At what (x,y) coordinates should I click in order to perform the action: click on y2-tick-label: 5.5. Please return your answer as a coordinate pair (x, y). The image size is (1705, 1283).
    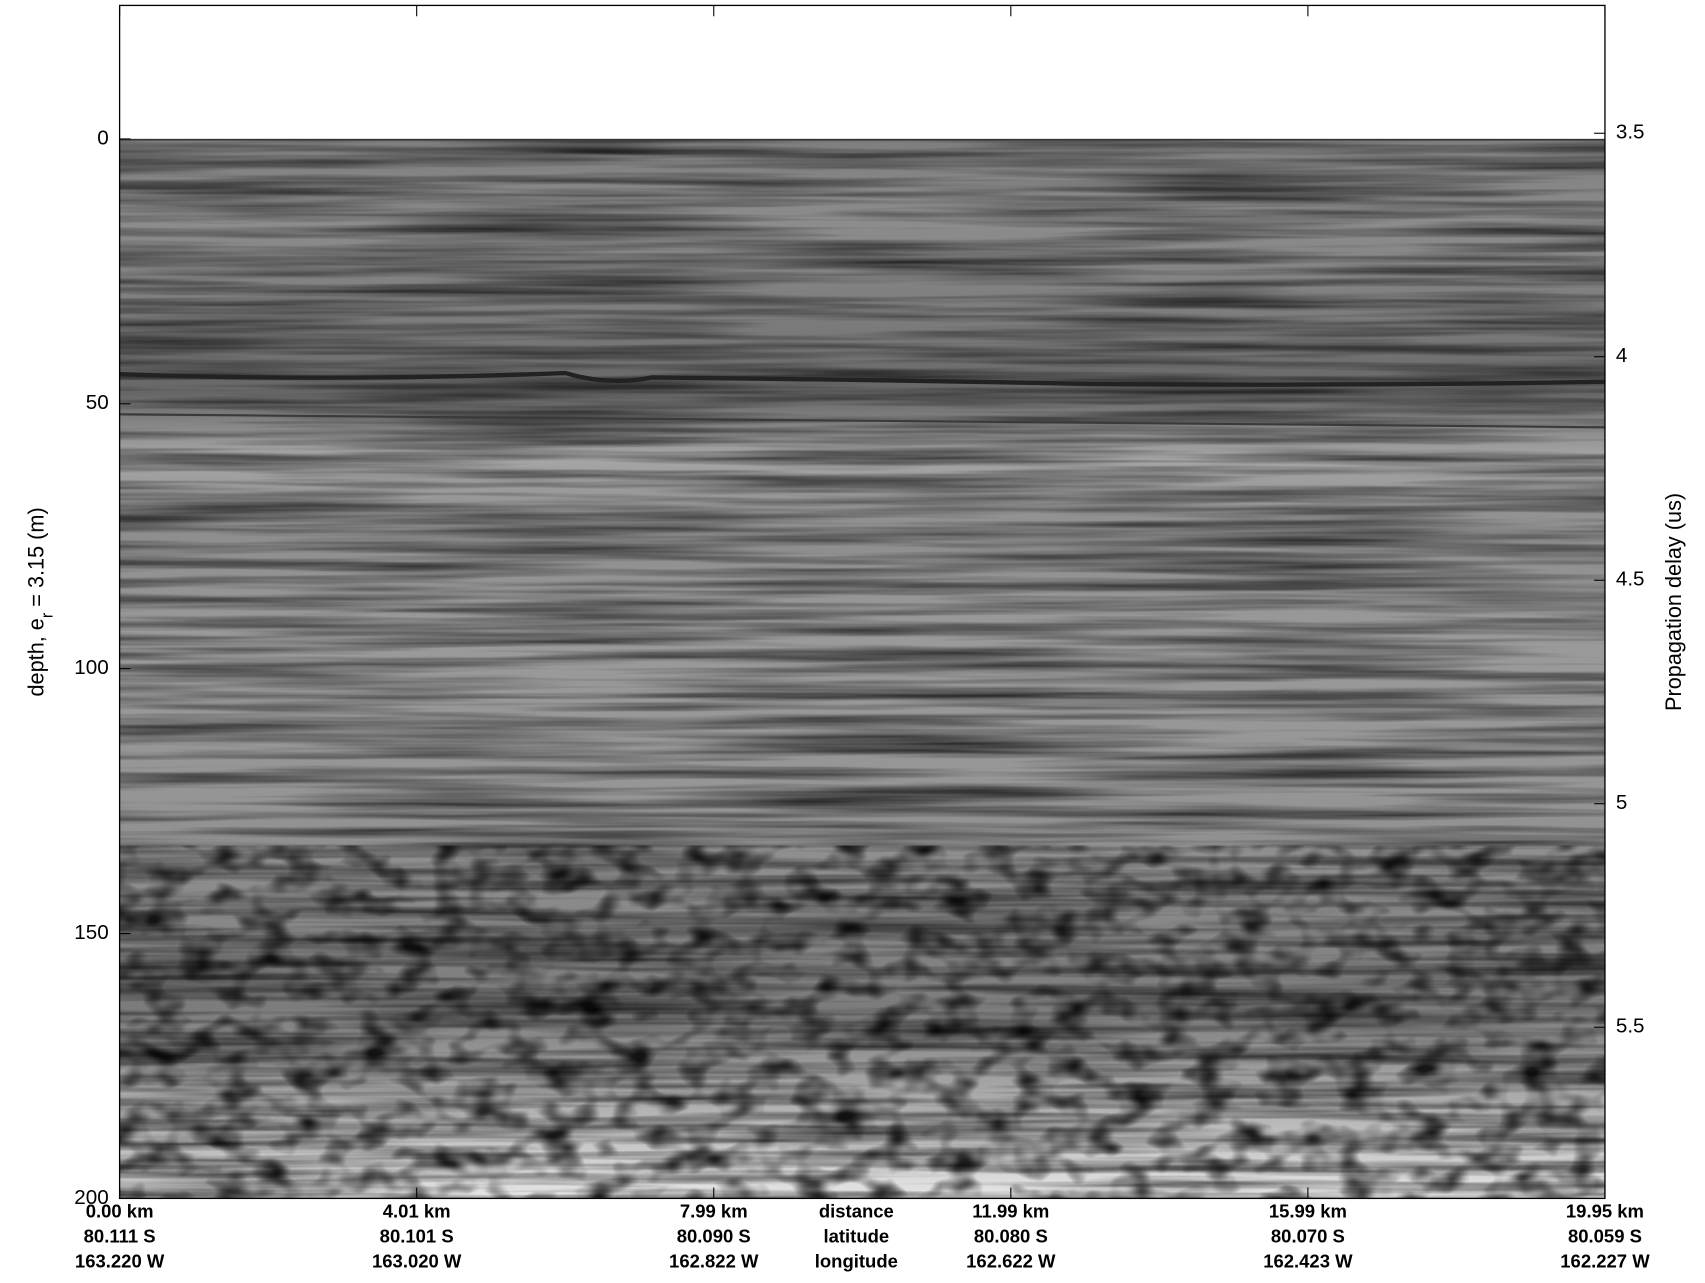
    Looking at the image, I should click on (1630, 1026).